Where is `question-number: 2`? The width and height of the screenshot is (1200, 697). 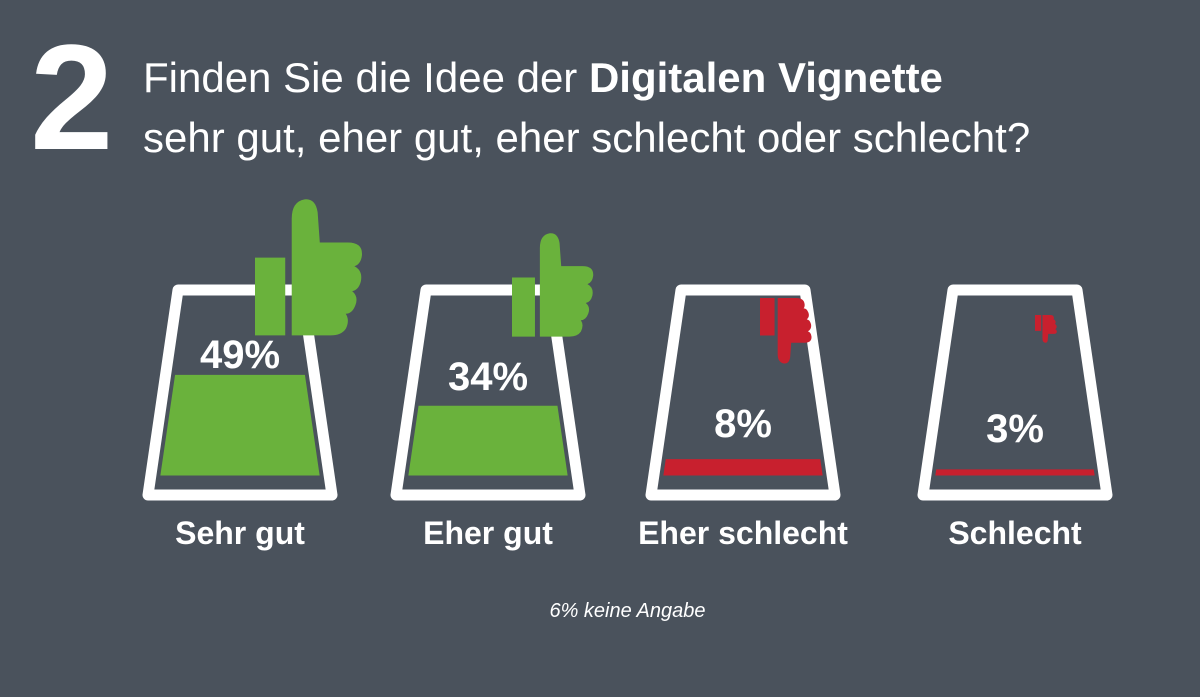
question-number: 2 is located at coordinates (71, 97).